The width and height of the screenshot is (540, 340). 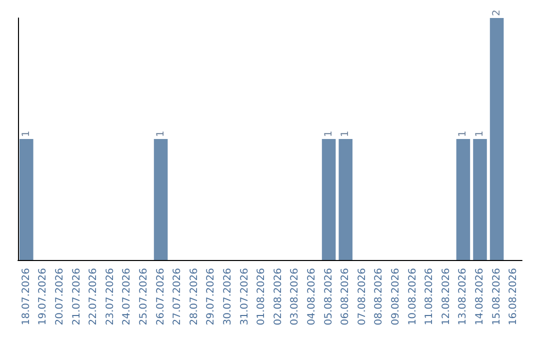 What do you see at coordinates (295, 297) in the screenshot?
I see `x-tick-label: 03.08.2026` at bounding box center [295, 297].